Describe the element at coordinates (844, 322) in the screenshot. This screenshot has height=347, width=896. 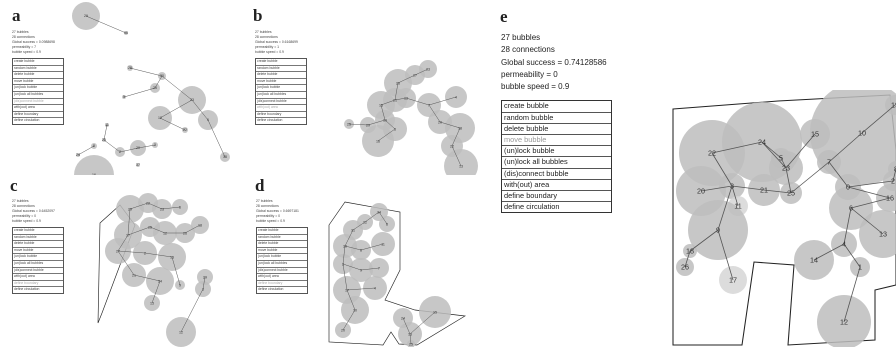
I see `bubble-label: 12` at that location.